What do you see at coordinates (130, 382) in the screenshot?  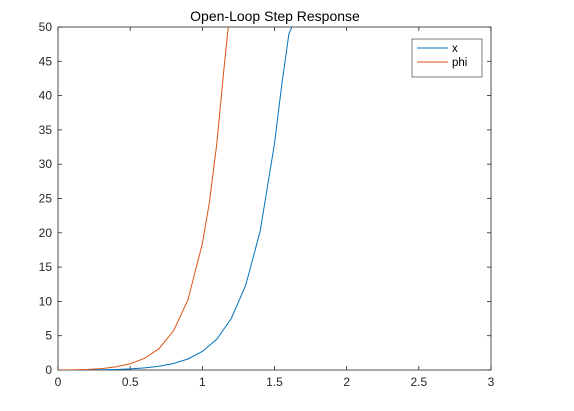 I see `x-tick-label: 0.5` at bounding box center [130, 382].